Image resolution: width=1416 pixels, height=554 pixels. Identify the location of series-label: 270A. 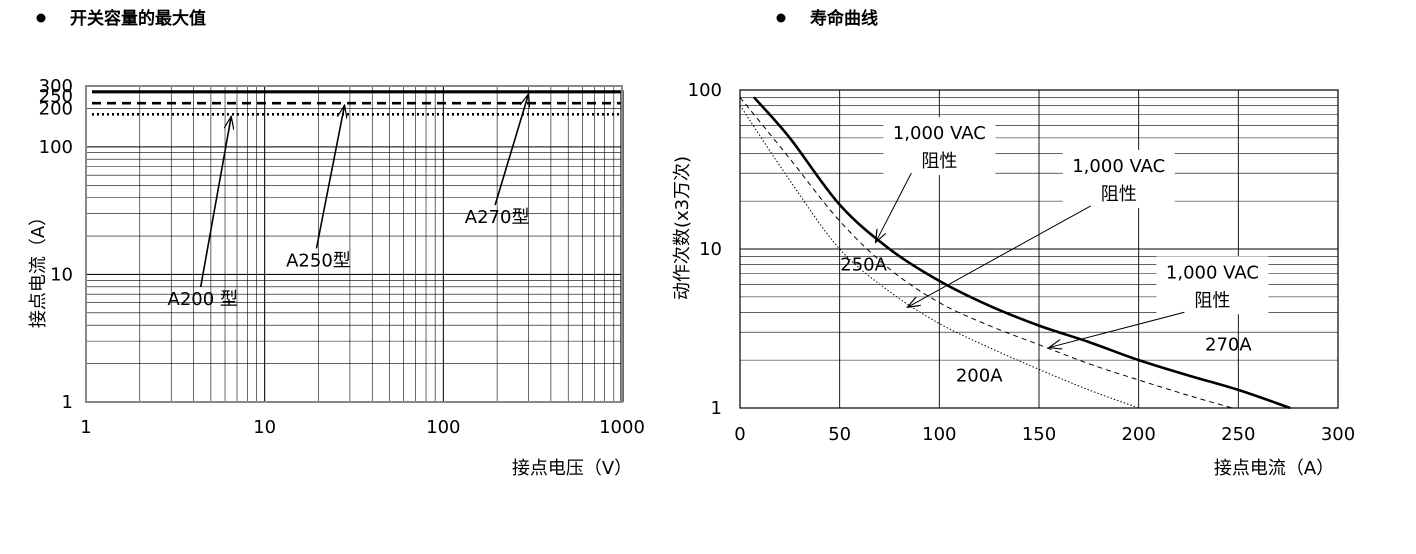
(1228, 345).